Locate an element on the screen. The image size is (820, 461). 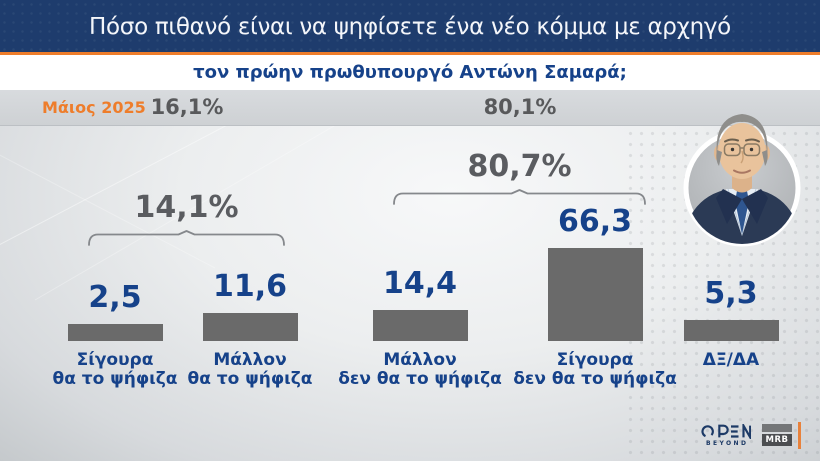
bar-value: 11,6 is located at coordinates (250, 286).